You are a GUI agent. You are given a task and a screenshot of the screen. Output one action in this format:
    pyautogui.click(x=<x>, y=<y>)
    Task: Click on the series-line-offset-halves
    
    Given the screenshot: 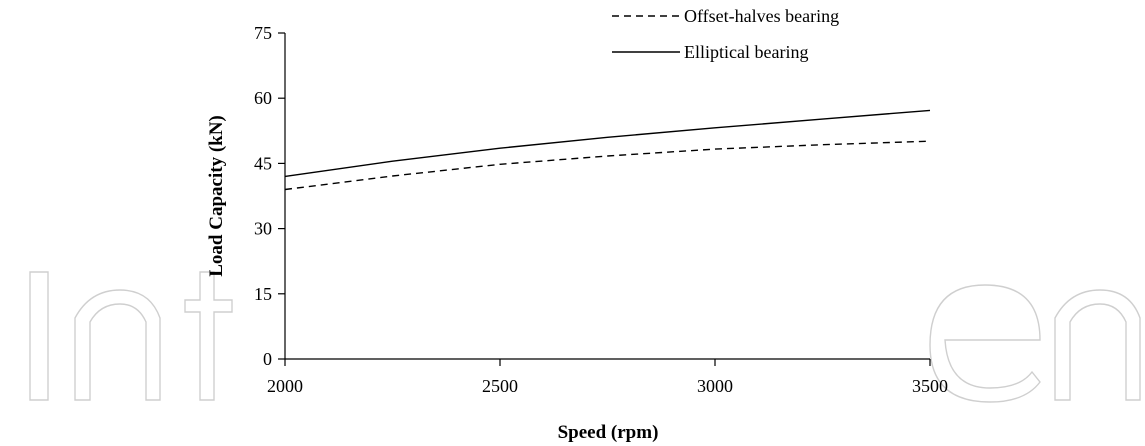 What is the action you would take?
    pyautogui.click(x=607, y=165)
    